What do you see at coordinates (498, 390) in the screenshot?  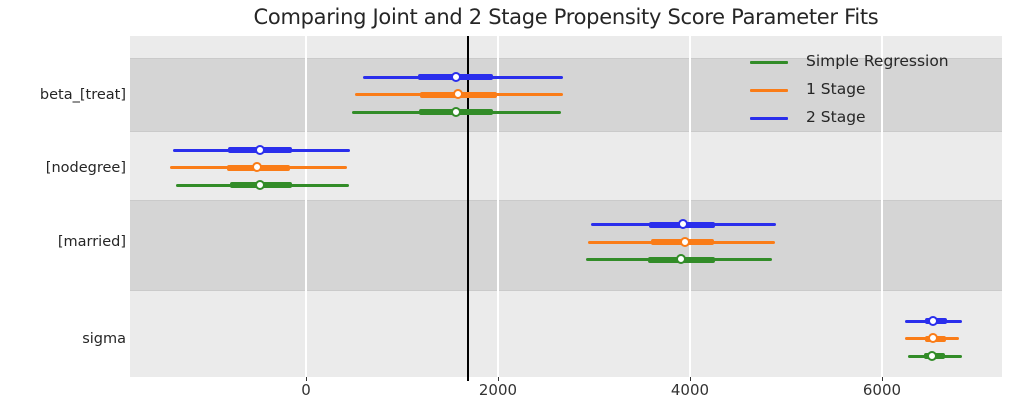 I see `x-tick-label: 2000` at bounding box center [498, 390].